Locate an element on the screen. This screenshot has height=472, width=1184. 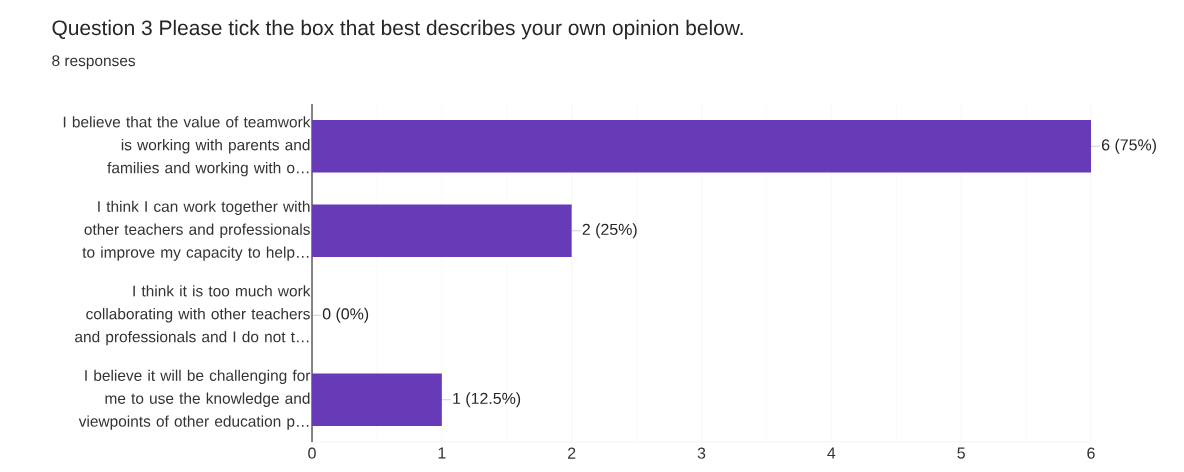
text: 8 responses is located at coordinates (94, 62).